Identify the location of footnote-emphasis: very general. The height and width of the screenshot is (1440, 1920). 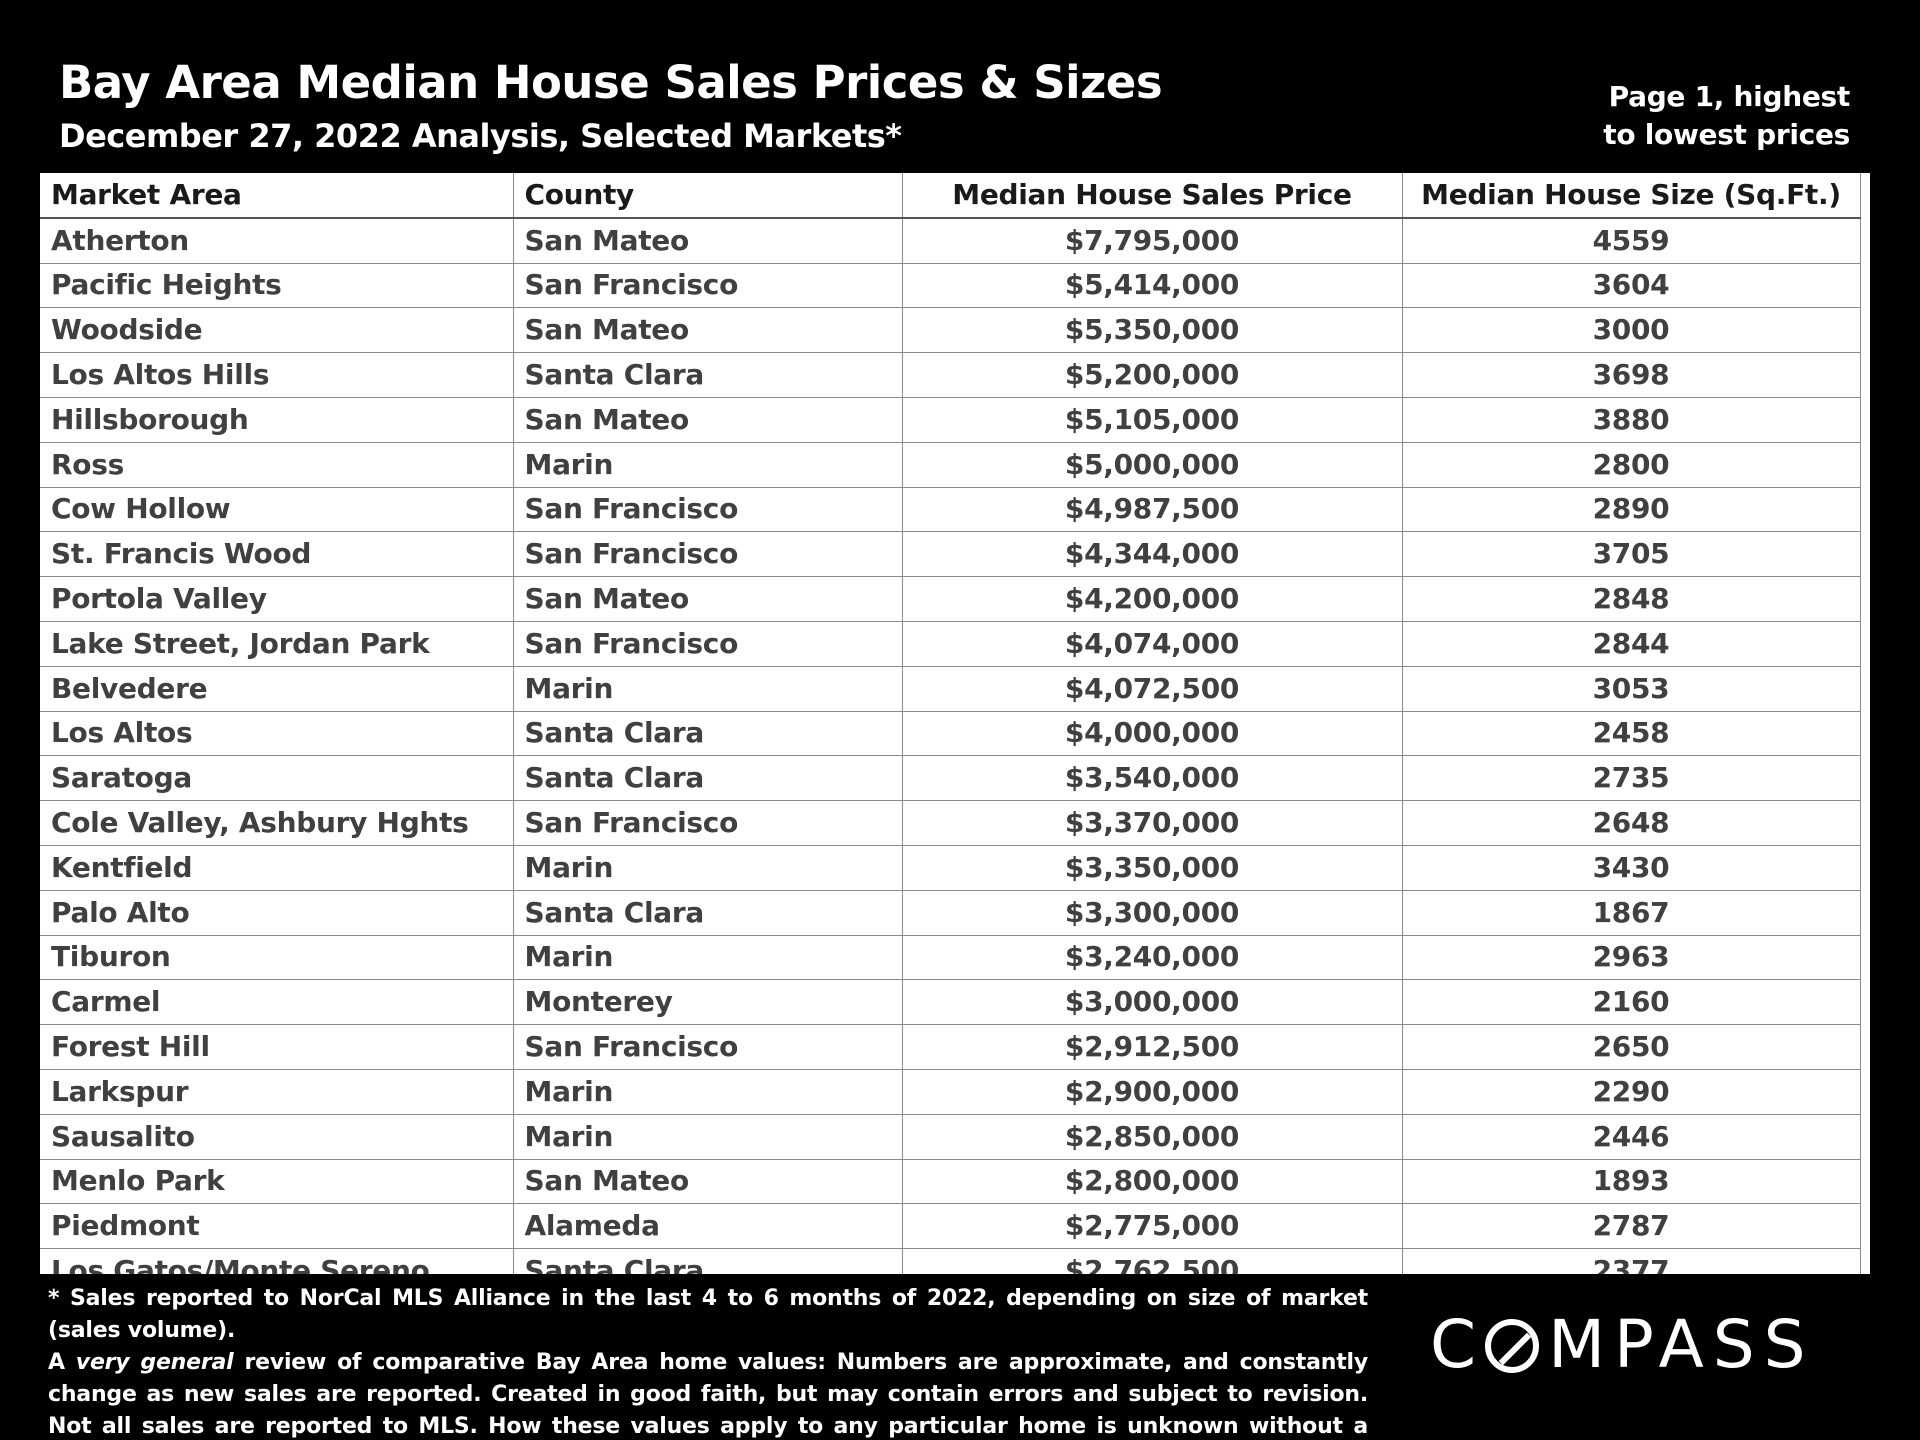
(154, 1362).